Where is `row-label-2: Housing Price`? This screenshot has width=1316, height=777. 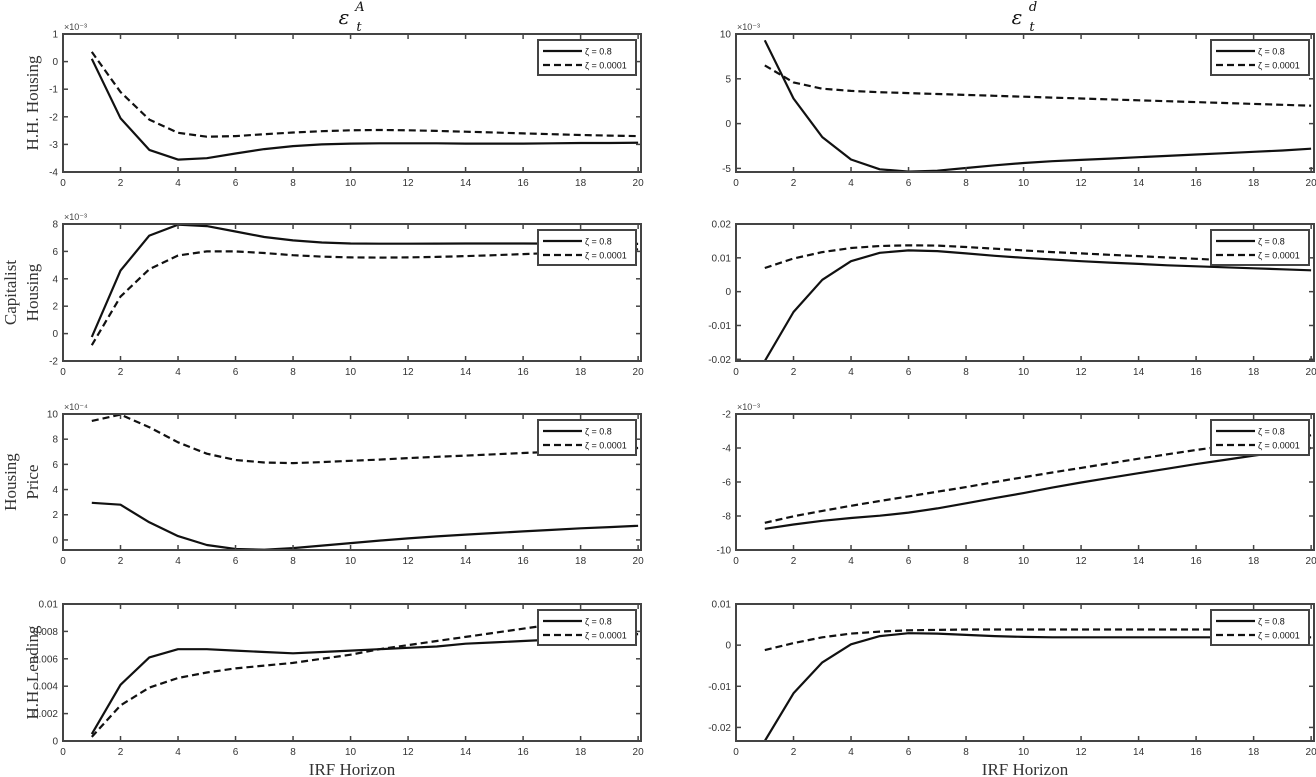
row-label-2: Housing Price is located at coordinates (21, 482).